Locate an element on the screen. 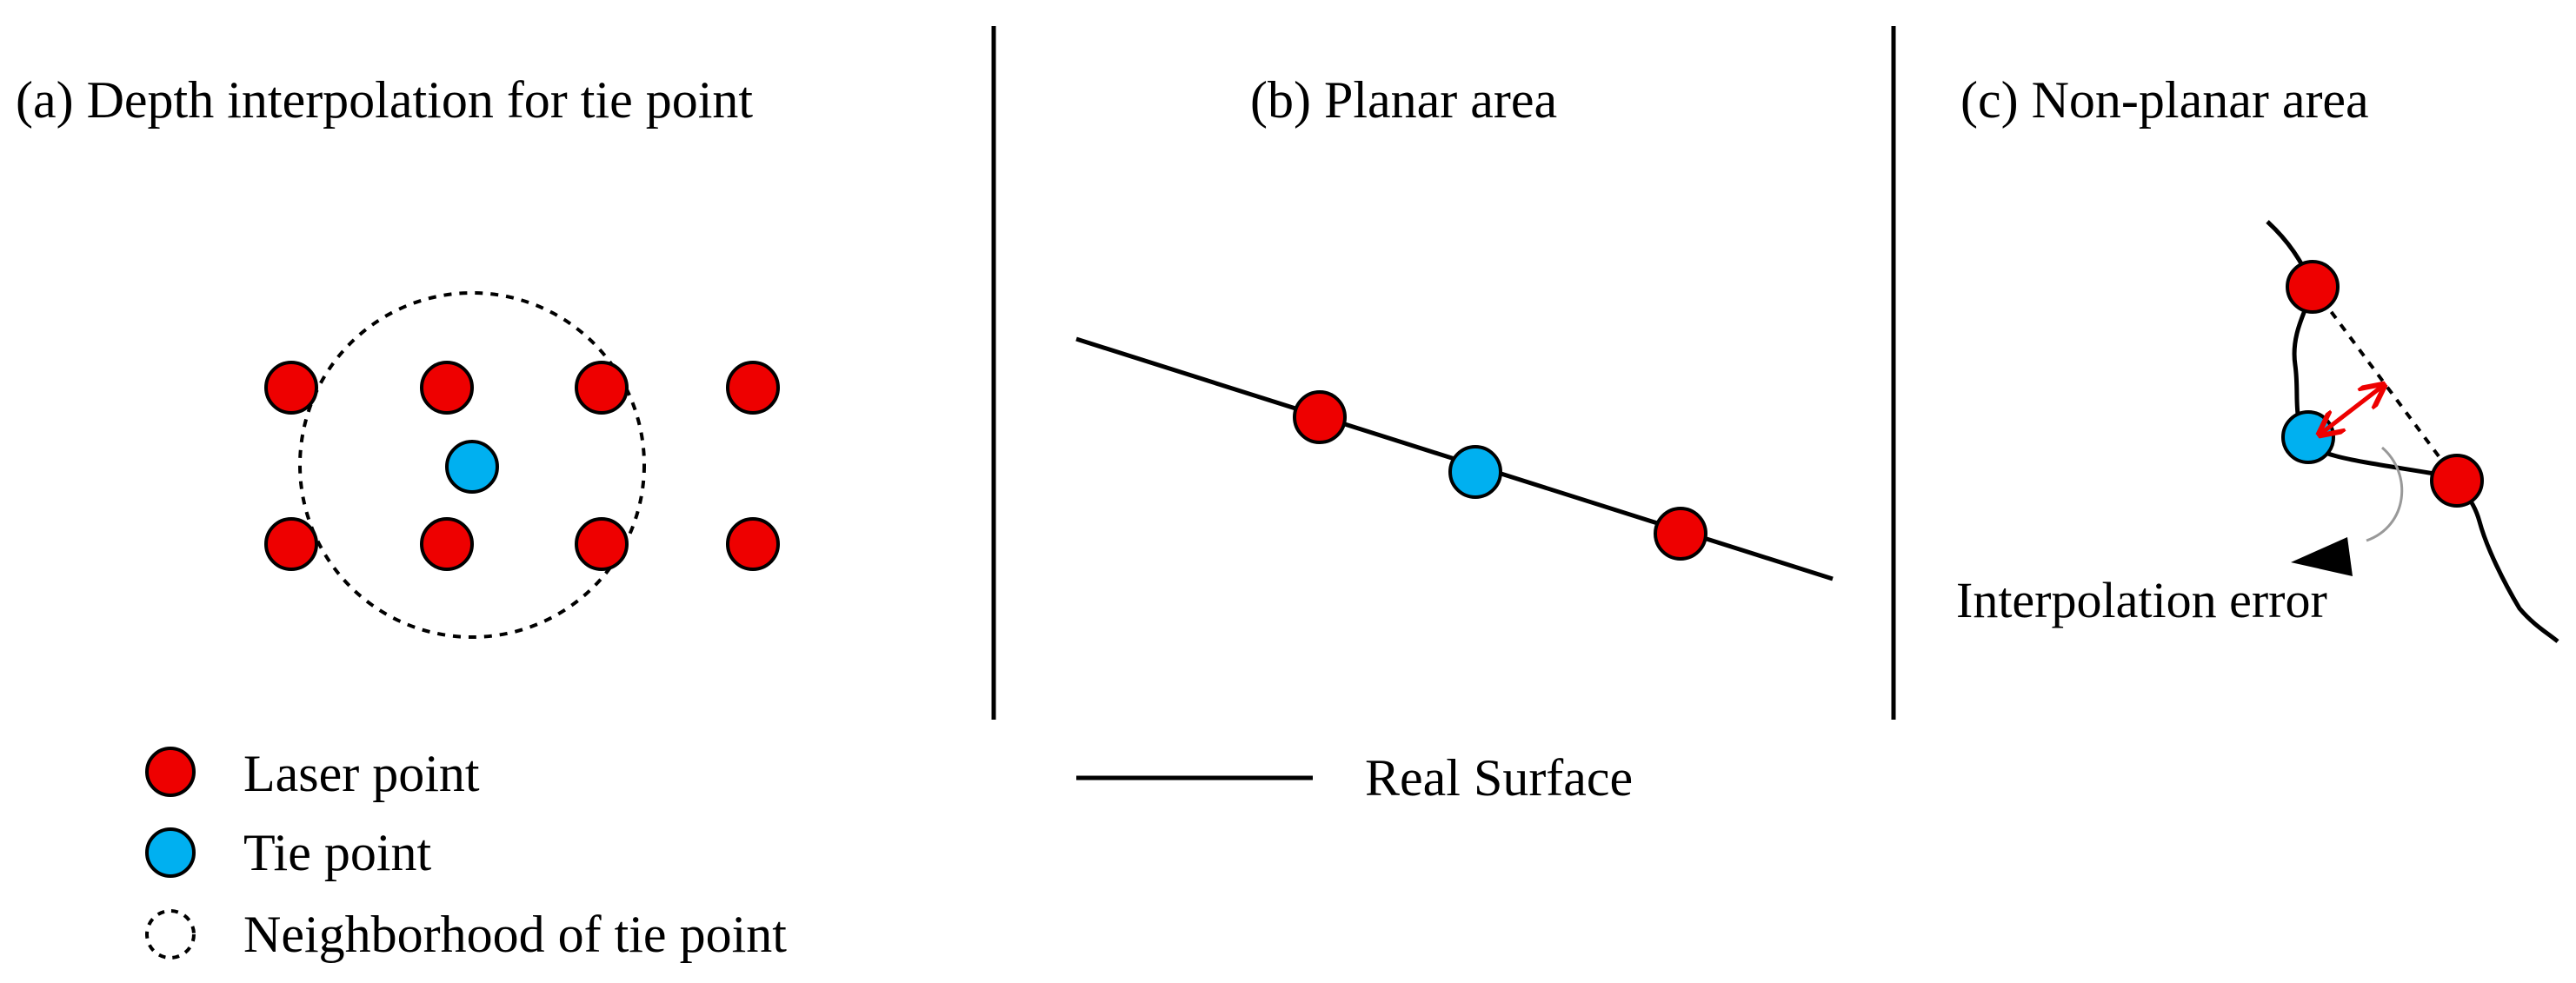  panel-c-title: (c) Non-planar area is located at coordinates (2164, 100).